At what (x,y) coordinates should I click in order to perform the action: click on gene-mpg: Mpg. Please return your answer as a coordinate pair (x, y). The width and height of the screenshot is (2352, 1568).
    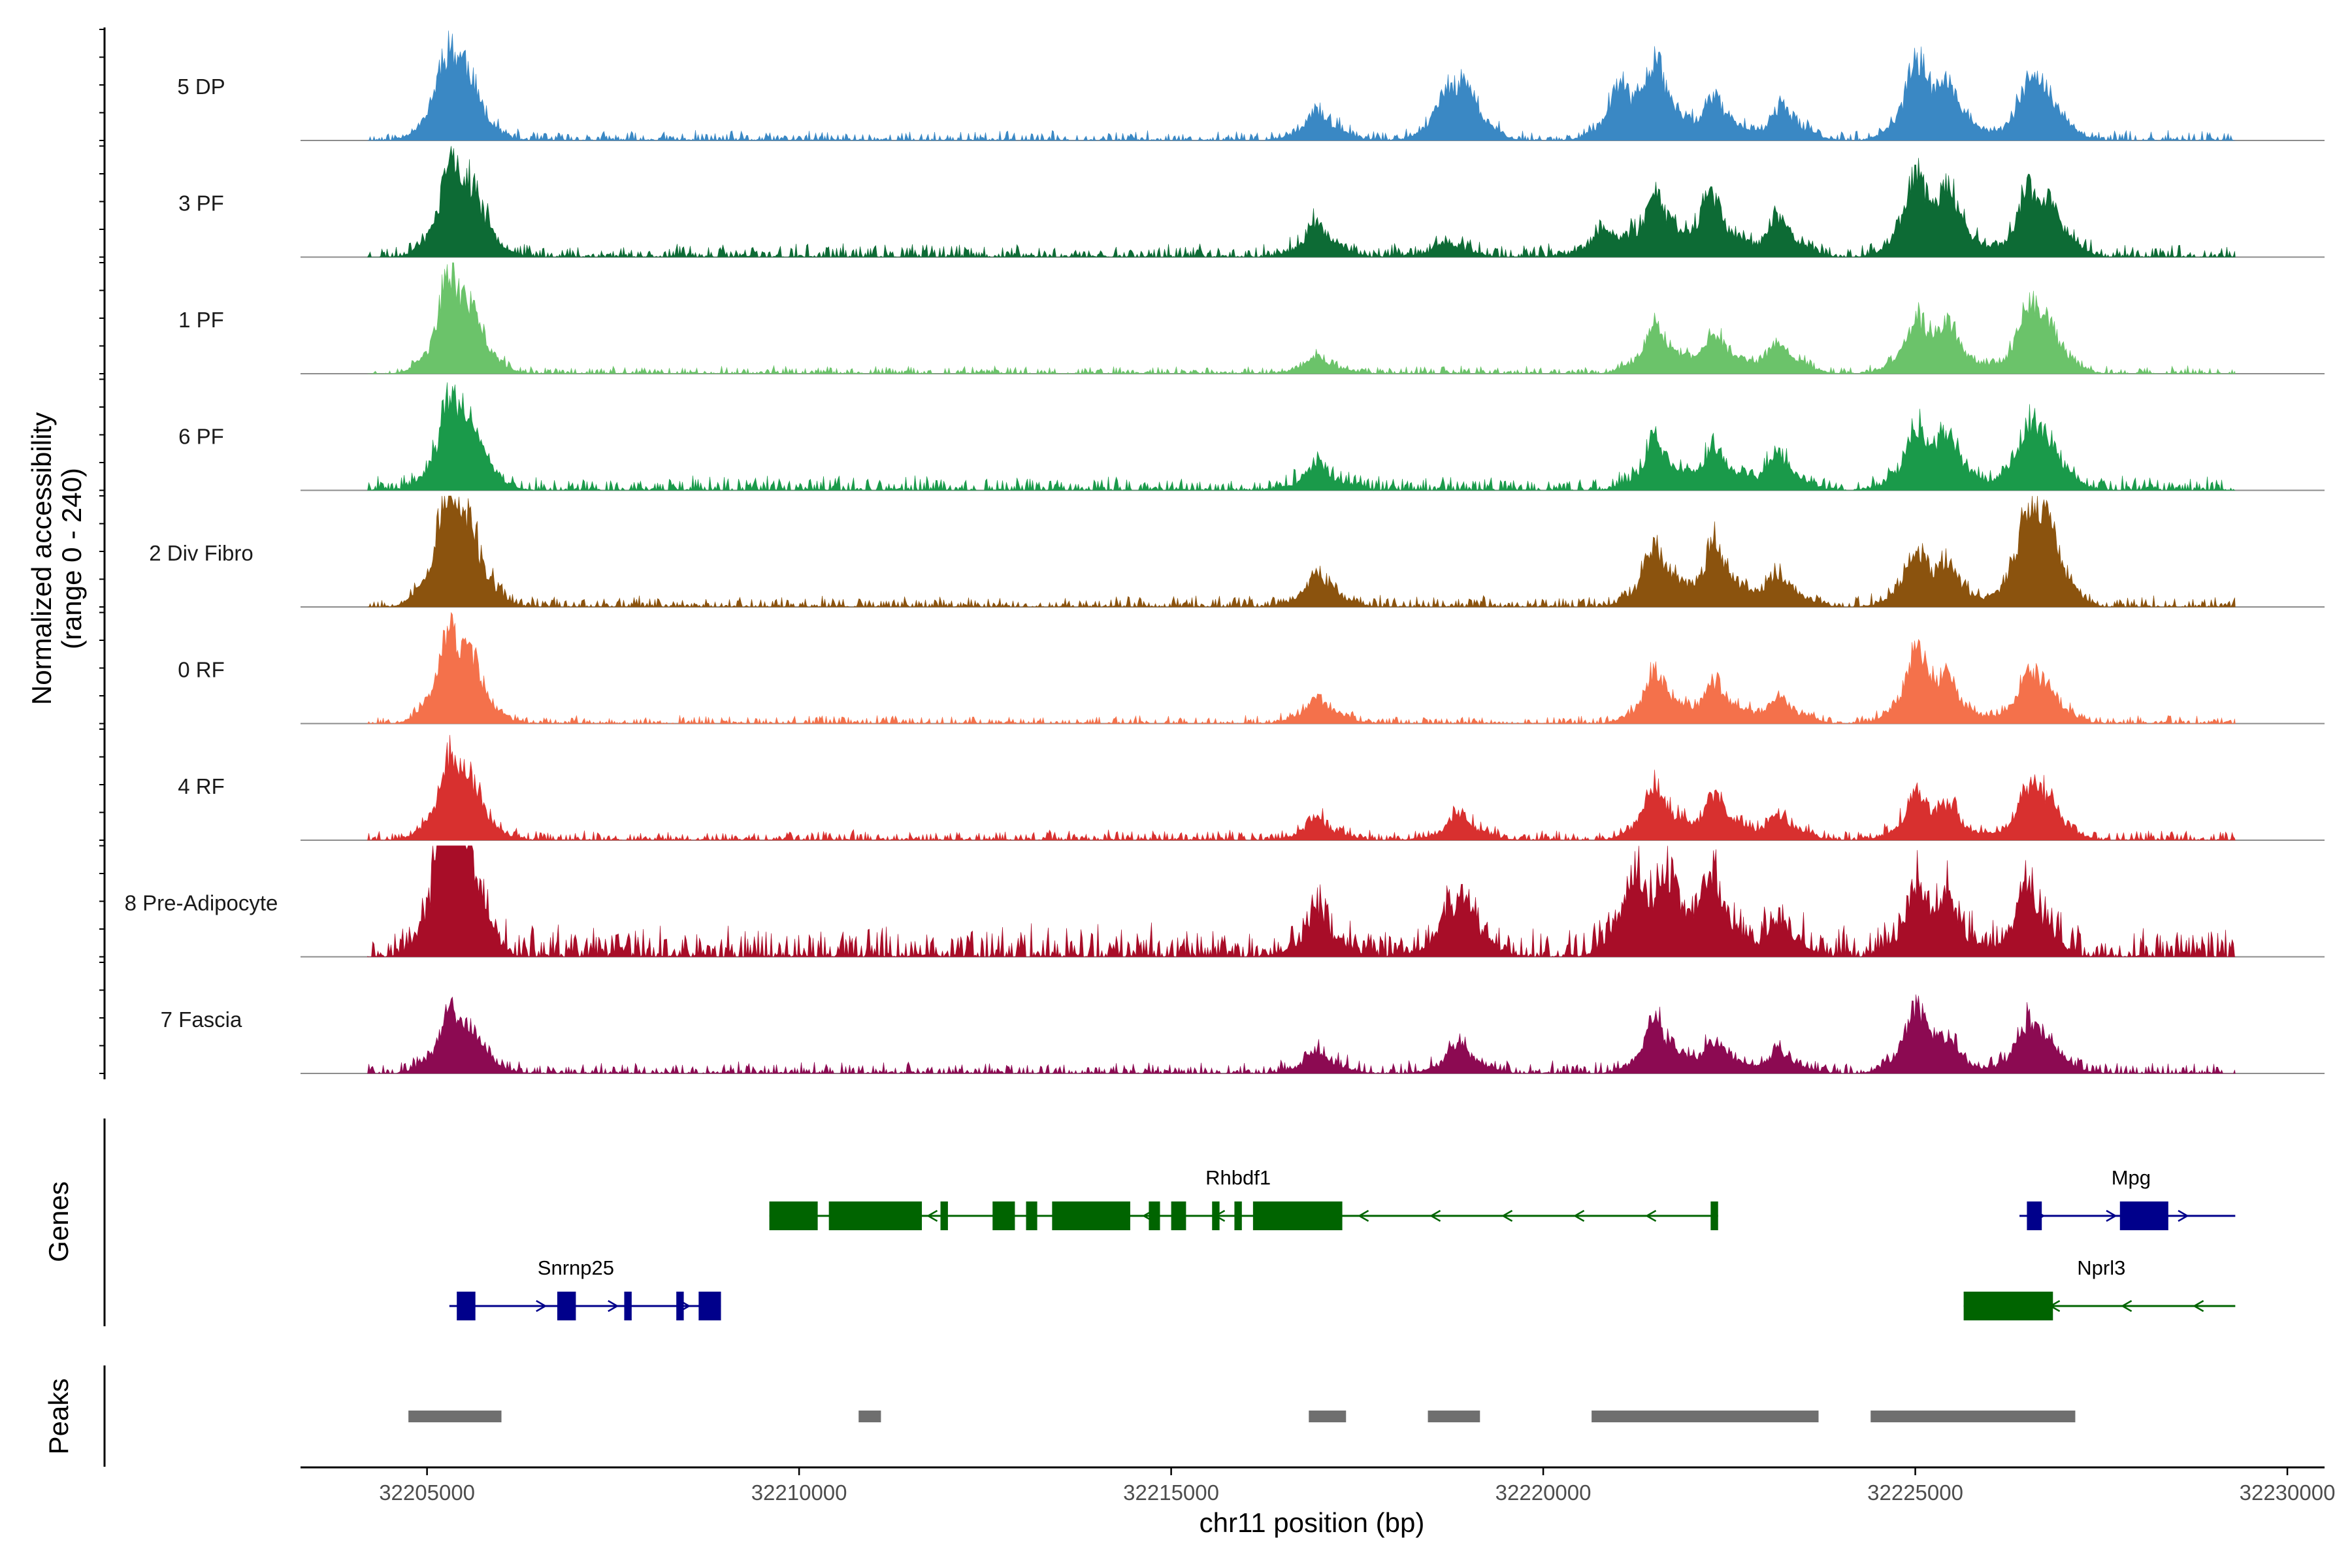
    Looking at the image, I should click on (2127, 1198).